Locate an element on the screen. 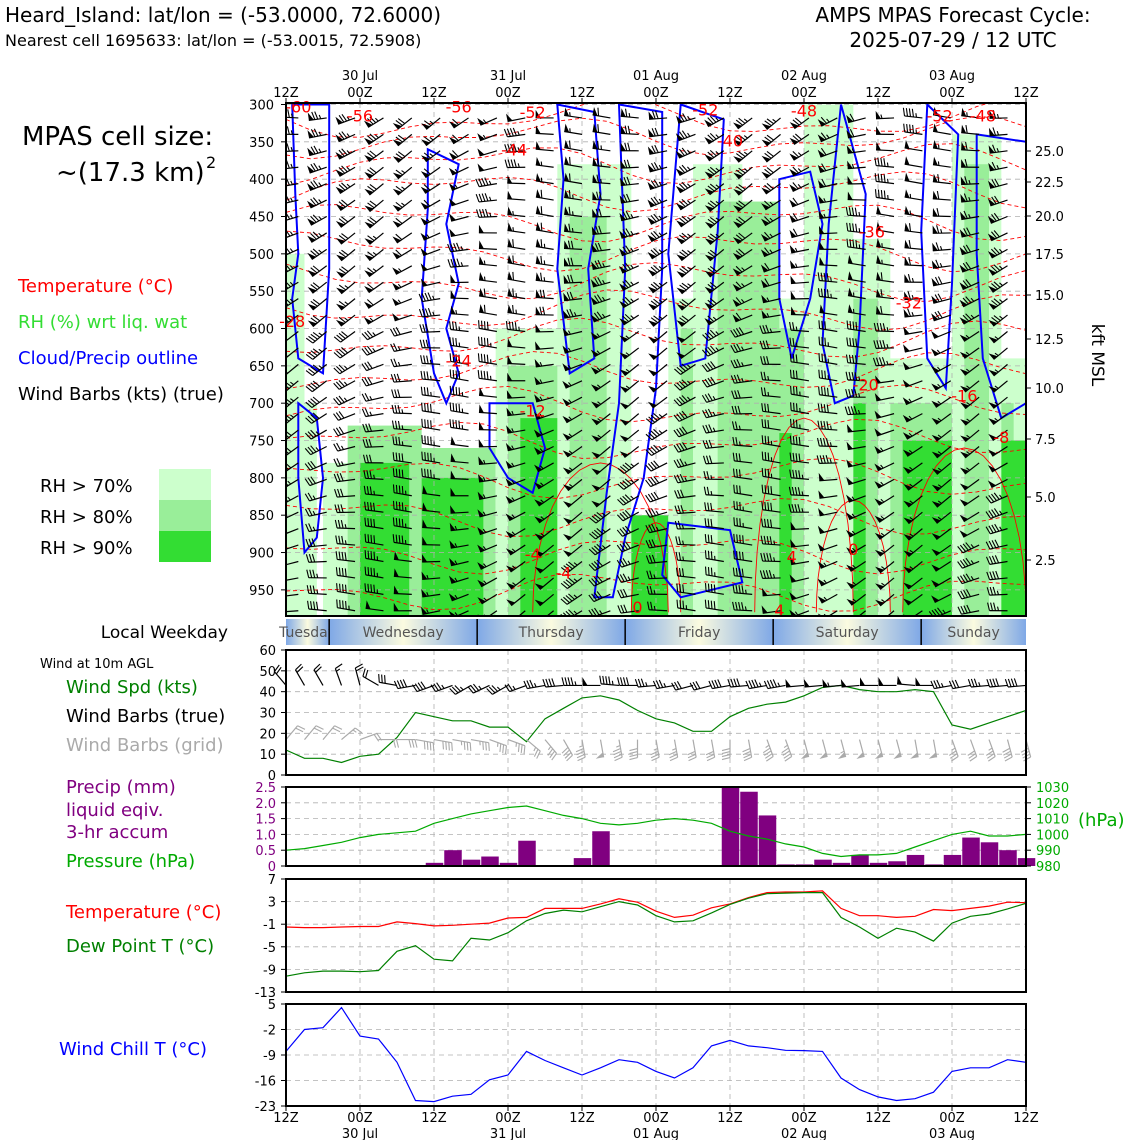  profile-legend-label: Temperature (°C) is located at coordinates (95, 286).